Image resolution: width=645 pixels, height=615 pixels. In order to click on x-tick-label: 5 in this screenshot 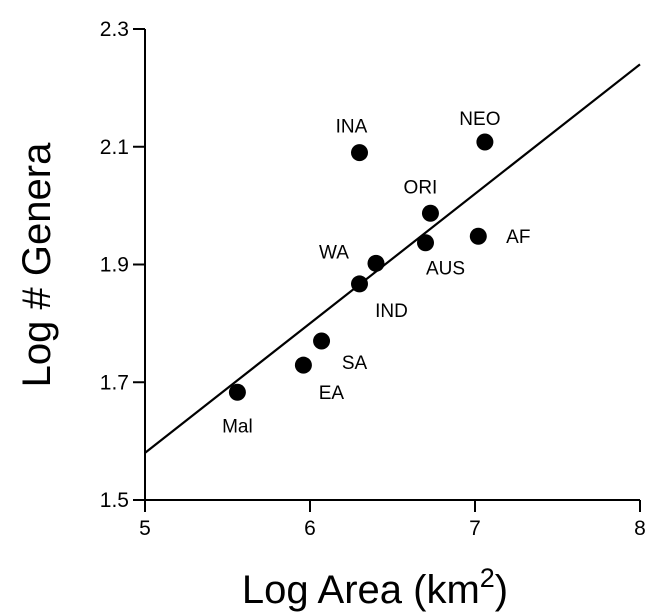, I will do `click(145, 528)`.